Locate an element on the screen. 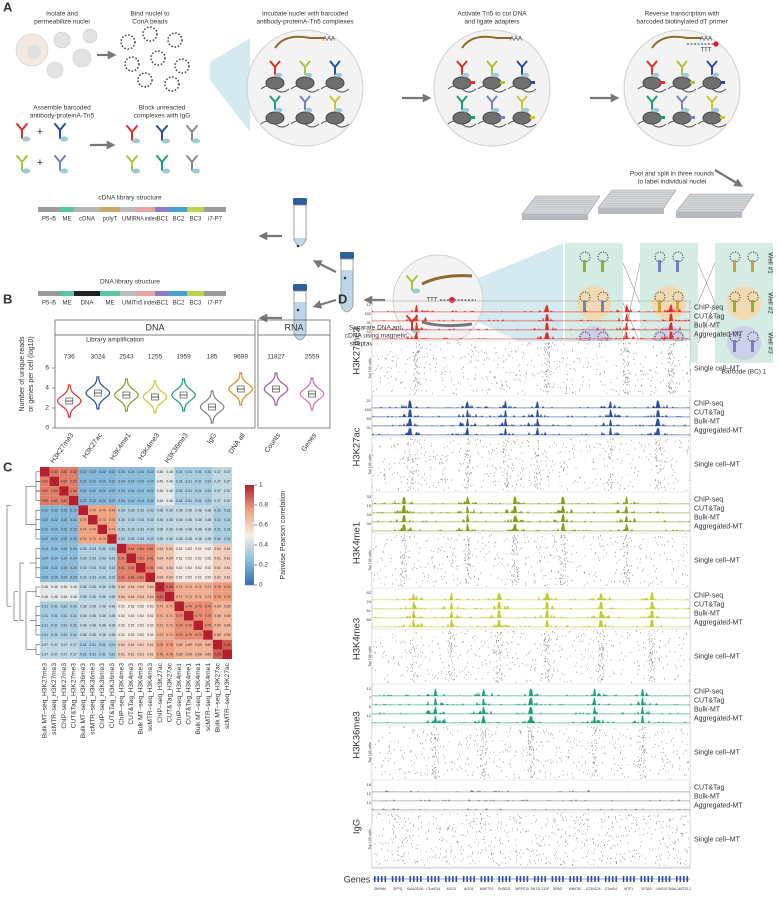  group-frame is located at coordinates (294, 374).